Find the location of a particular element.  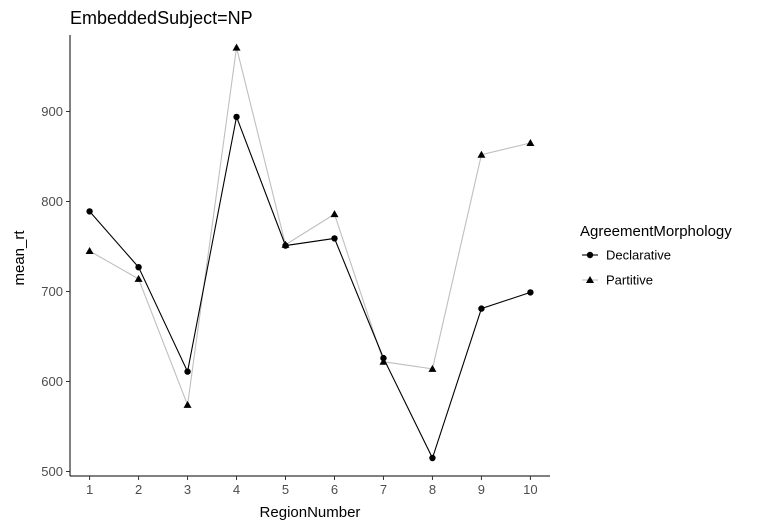

x-tick-label: 1 is located at coordinates (89, 489).